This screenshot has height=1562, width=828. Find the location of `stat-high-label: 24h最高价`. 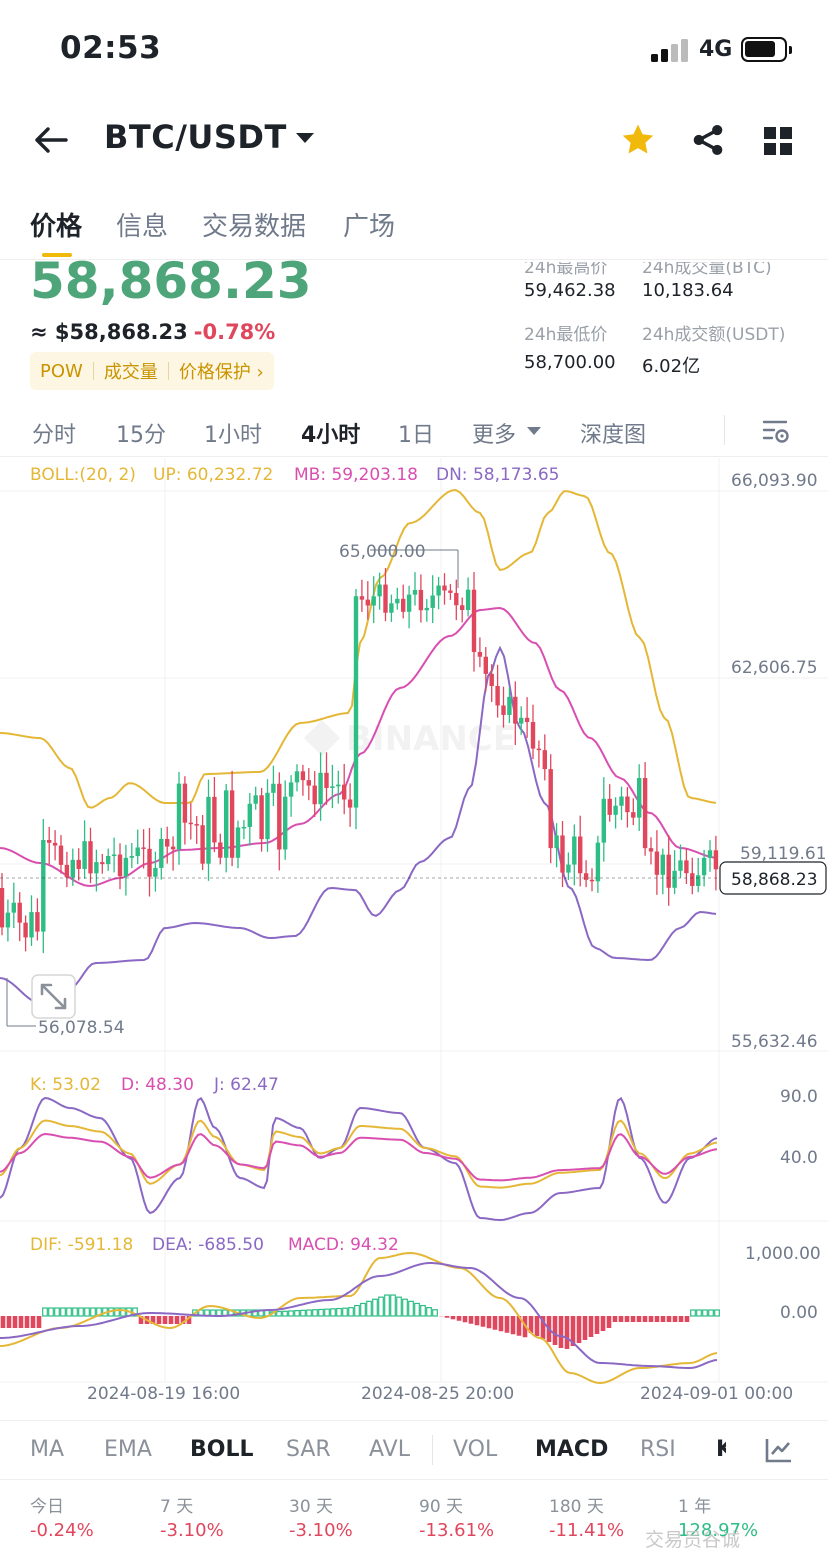

stat-high-label: 24h最高价 is located at coordinates (566, 270).